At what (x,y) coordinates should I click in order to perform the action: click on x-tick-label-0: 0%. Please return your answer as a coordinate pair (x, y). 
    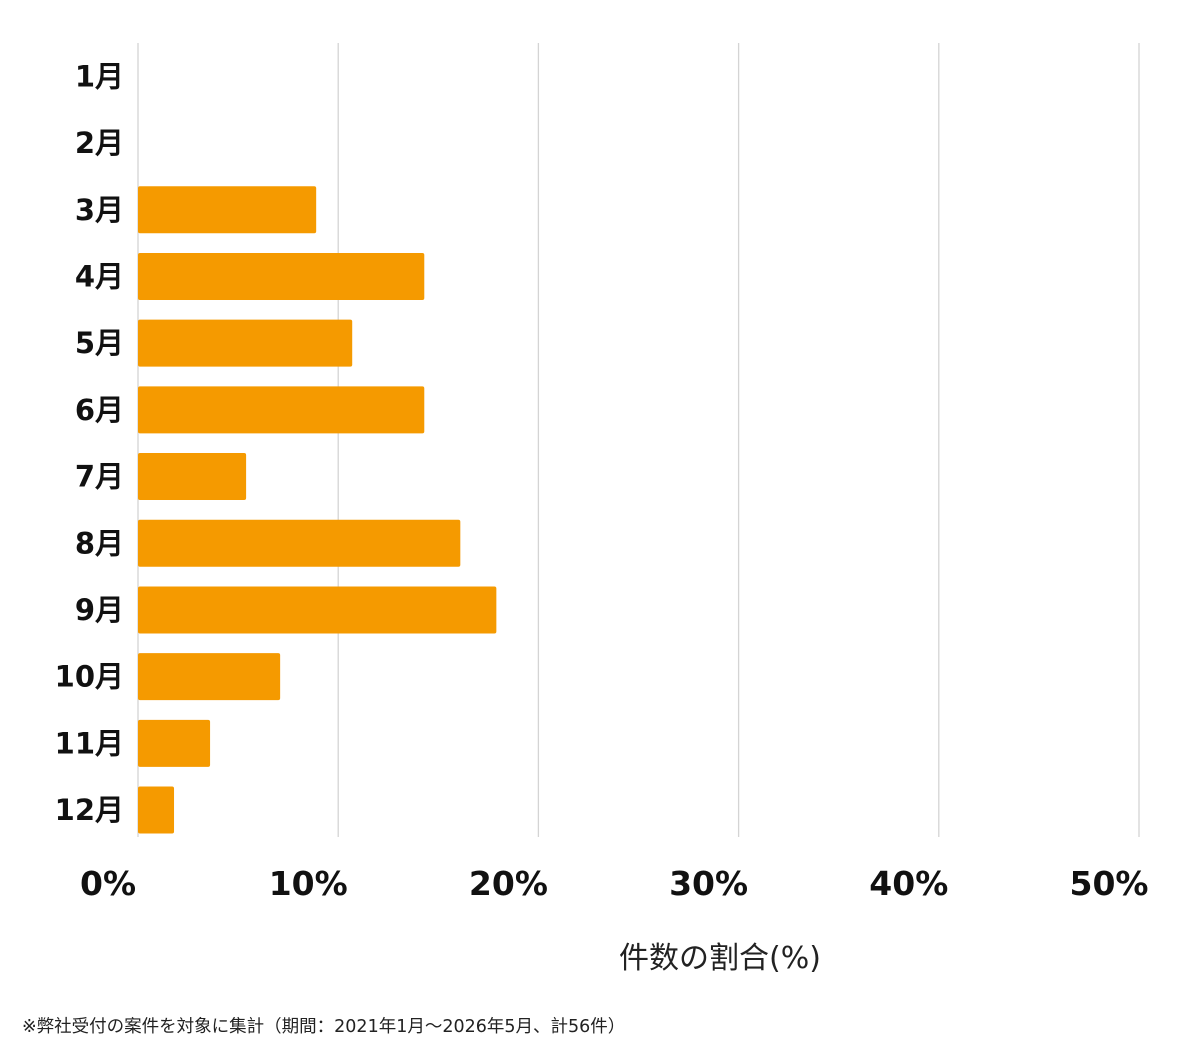
    Looking at the image, I should click on (108, 883).